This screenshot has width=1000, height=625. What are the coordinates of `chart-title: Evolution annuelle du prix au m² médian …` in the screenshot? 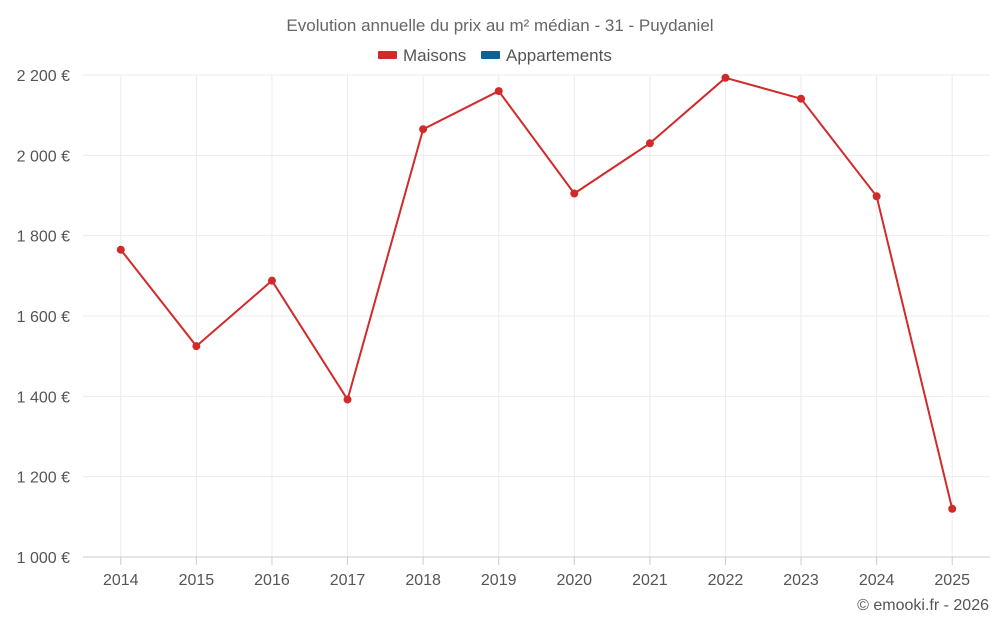 It's located at (499, 25).